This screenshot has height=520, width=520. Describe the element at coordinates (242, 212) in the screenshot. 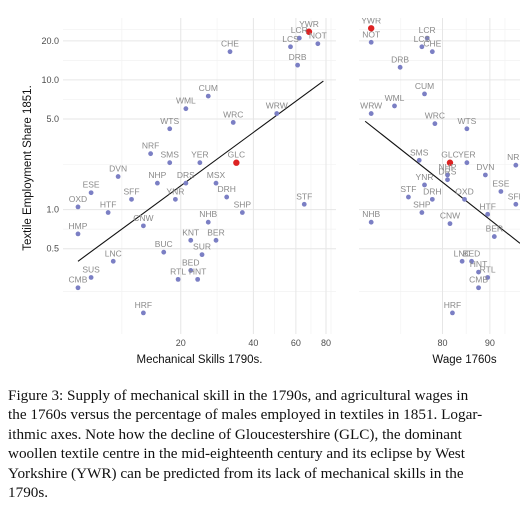

I see `data-point-shp` at that location.